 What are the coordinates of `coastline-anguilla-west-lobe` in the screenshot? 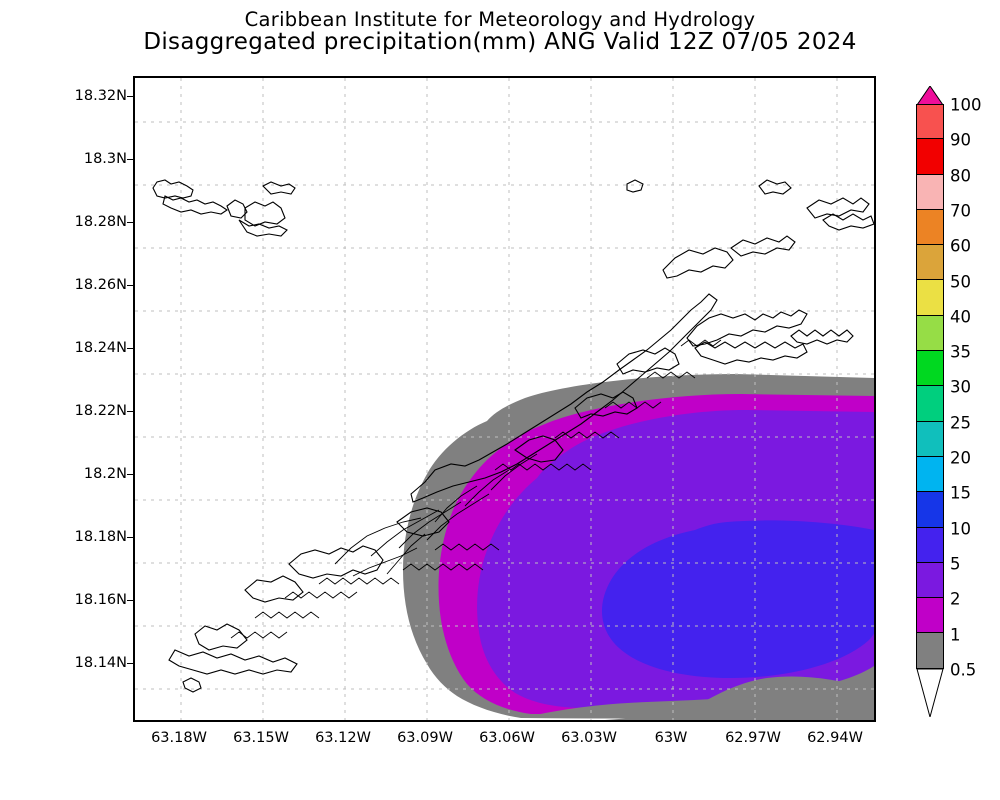 It's located at (336, 562).